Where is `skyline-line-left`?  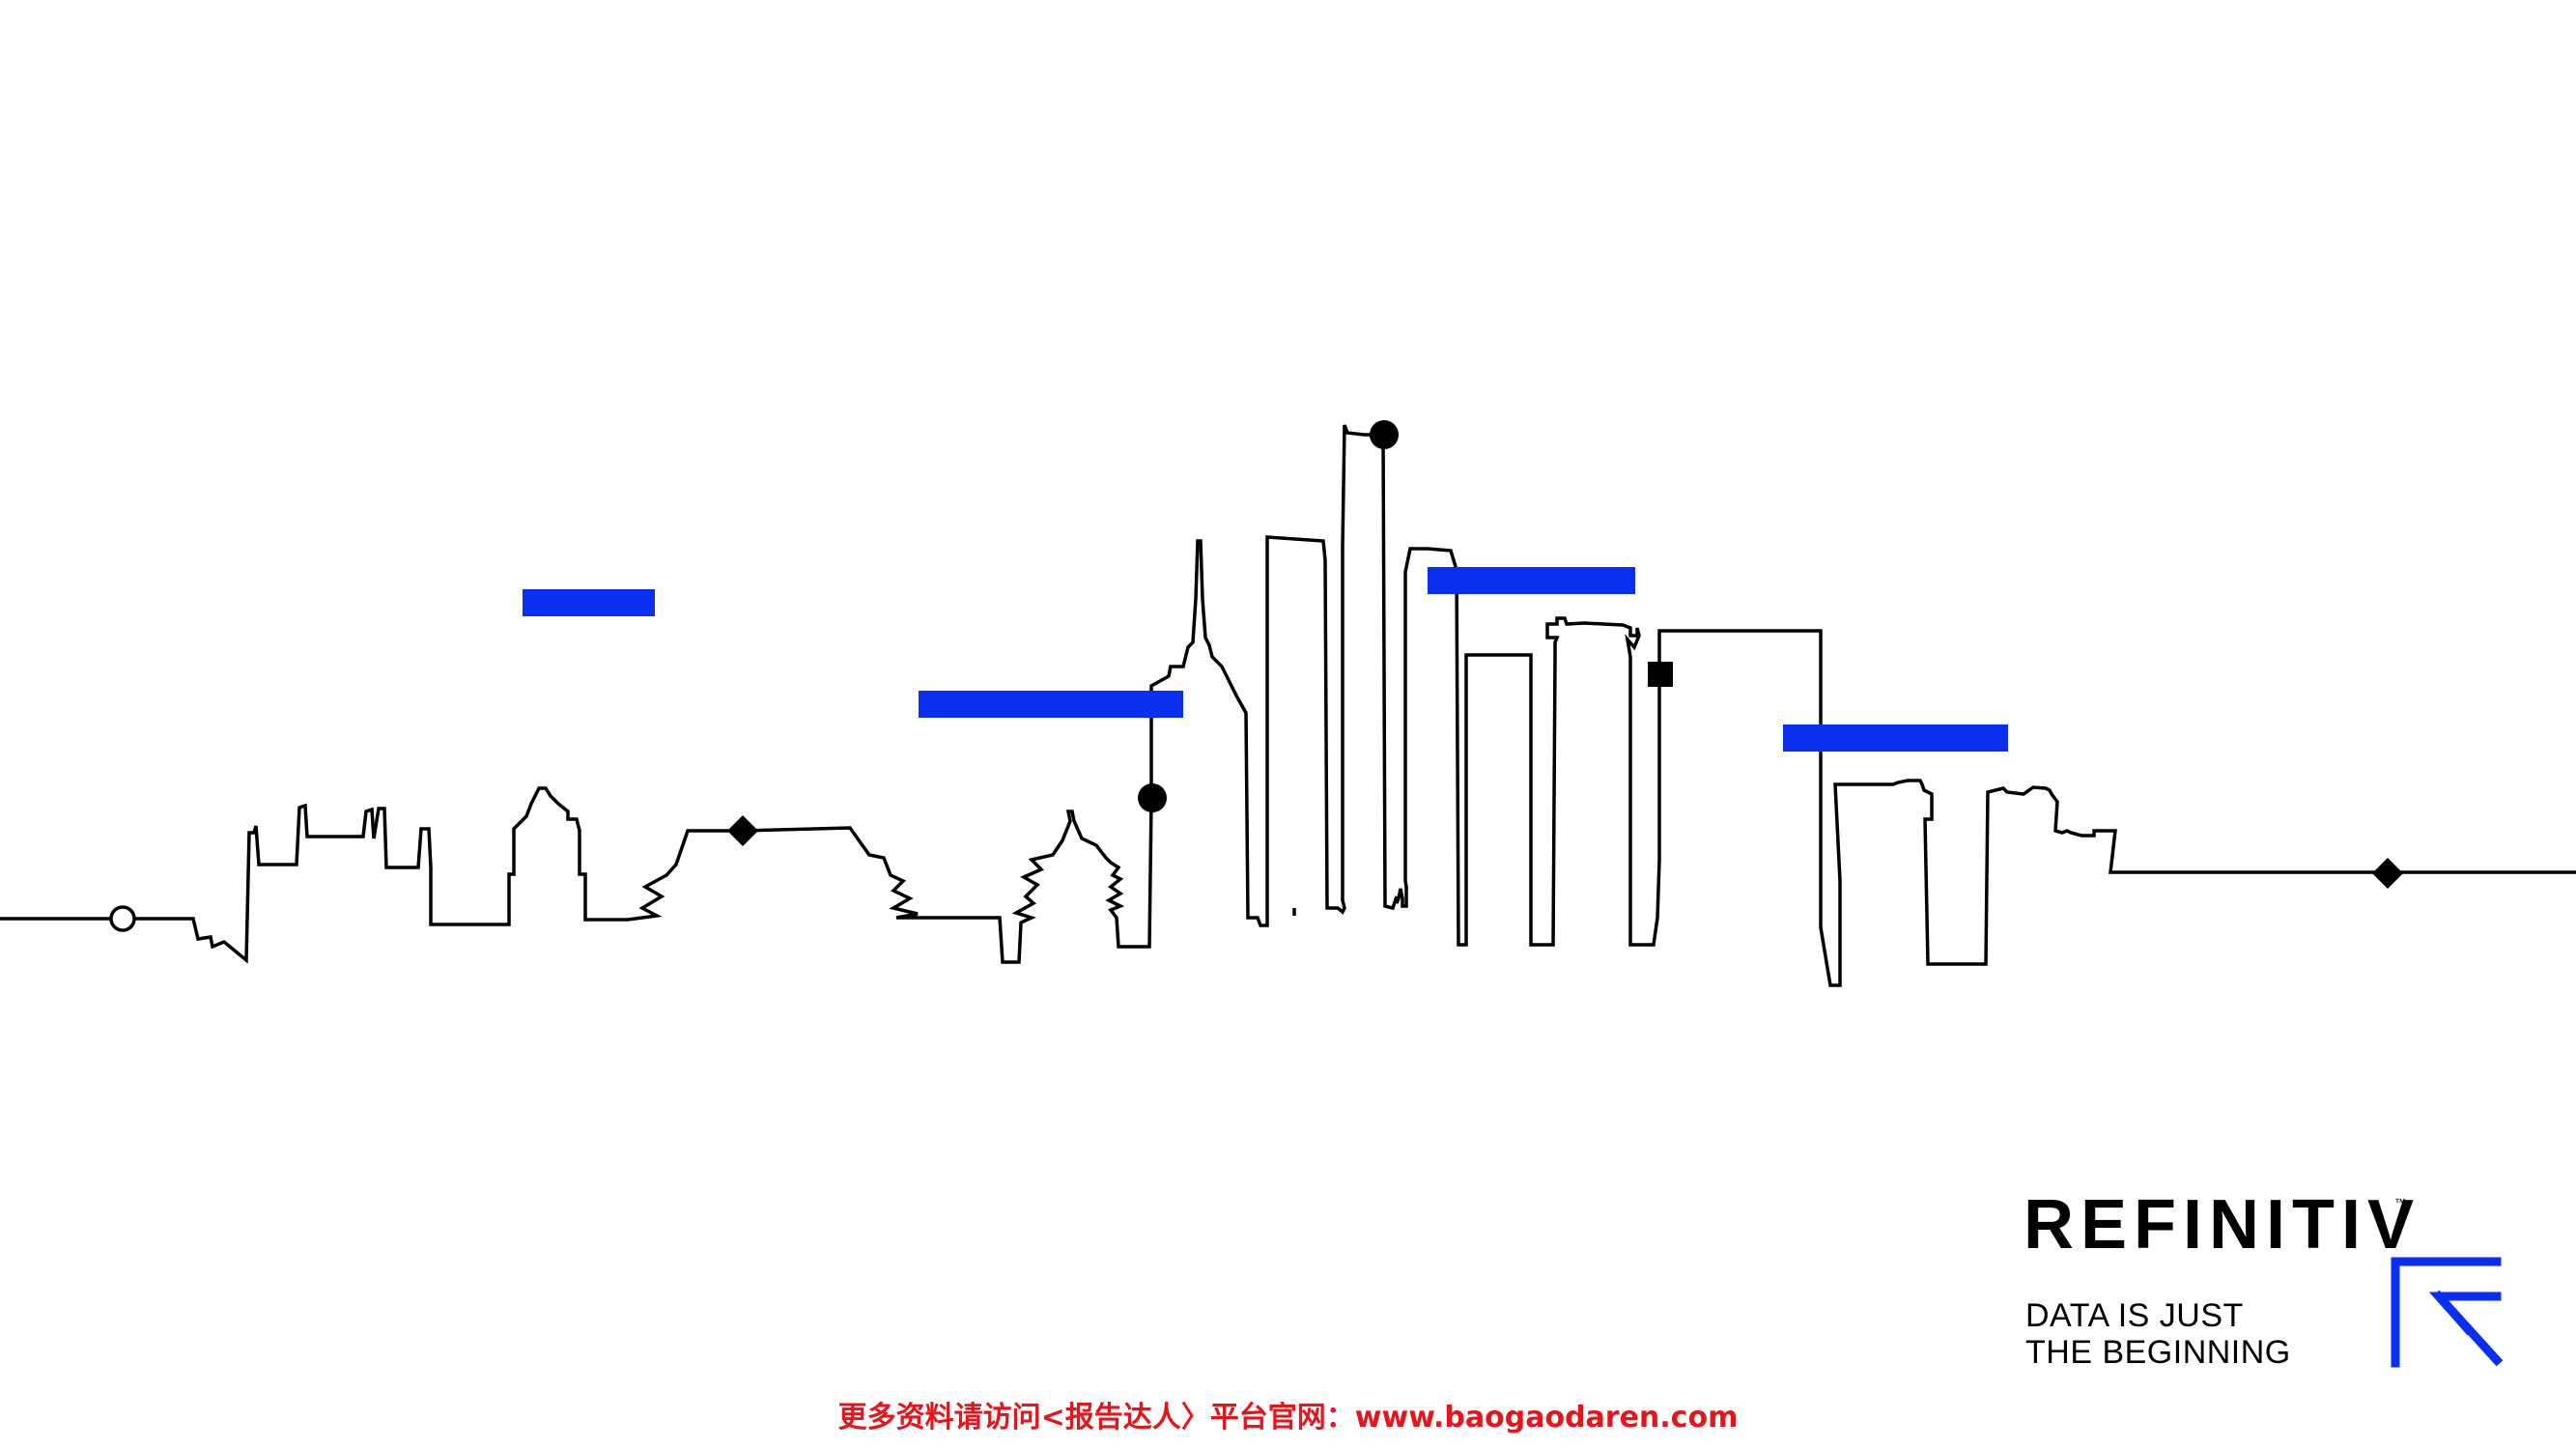 skyline-line-left is located at coordinates (576, 875).